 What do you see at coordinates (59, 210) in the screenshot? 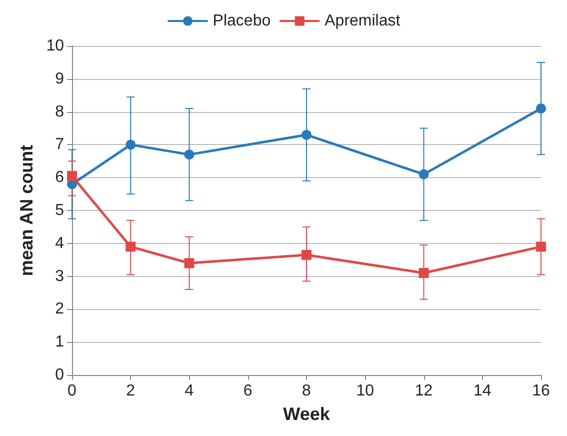
I see `y-tick-label: 5` at bounding box center [59, 210].